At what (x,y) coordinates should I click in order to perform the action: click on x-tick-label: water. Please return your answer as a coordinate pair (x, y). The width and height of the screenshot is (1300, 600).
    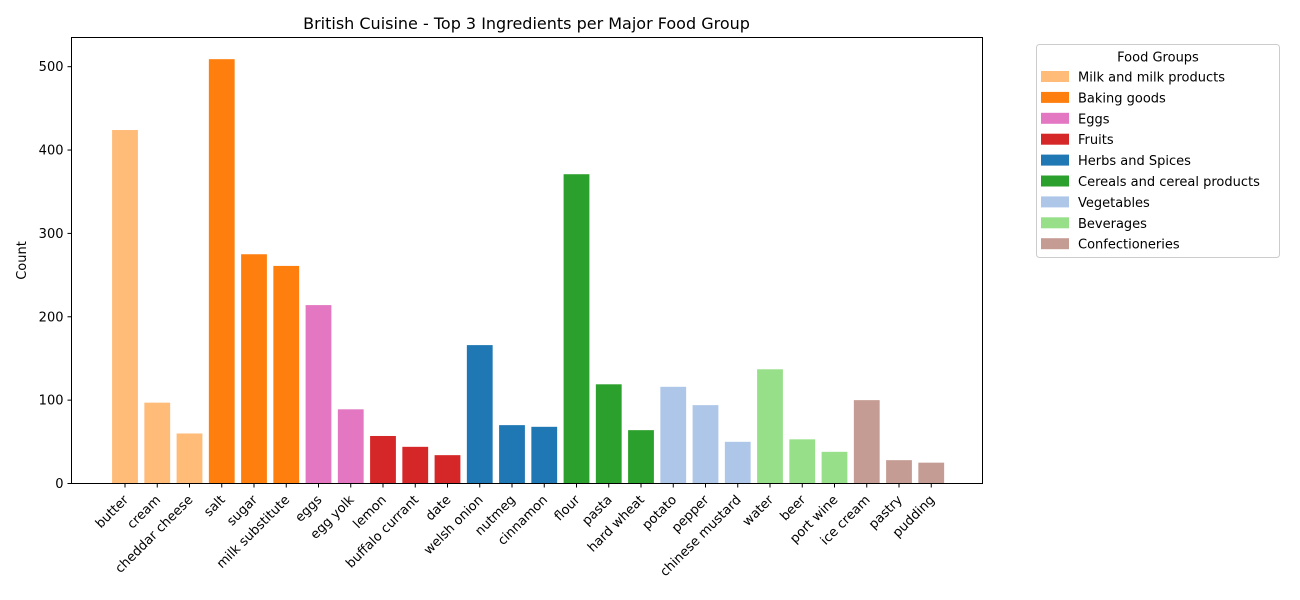
    Looking at the image, I should click on (758, 510).